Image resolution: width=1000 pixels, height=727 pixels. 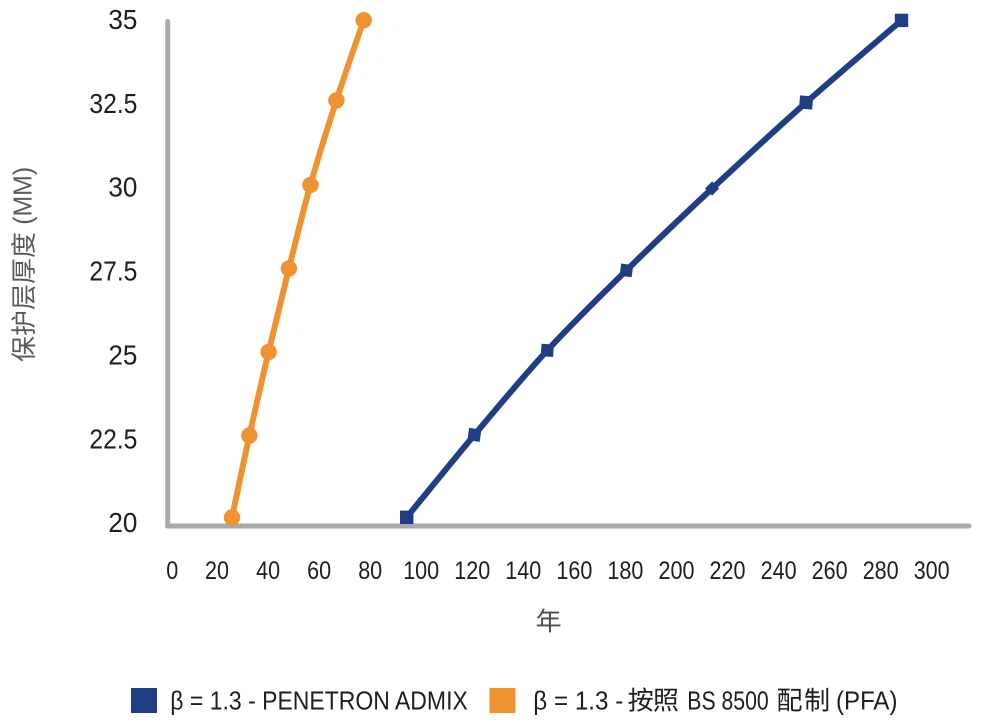 What do you see at coordinates (113, 271) in the screenshot?
I see `svg-text: 27.5` at bounding box center [113, 271].